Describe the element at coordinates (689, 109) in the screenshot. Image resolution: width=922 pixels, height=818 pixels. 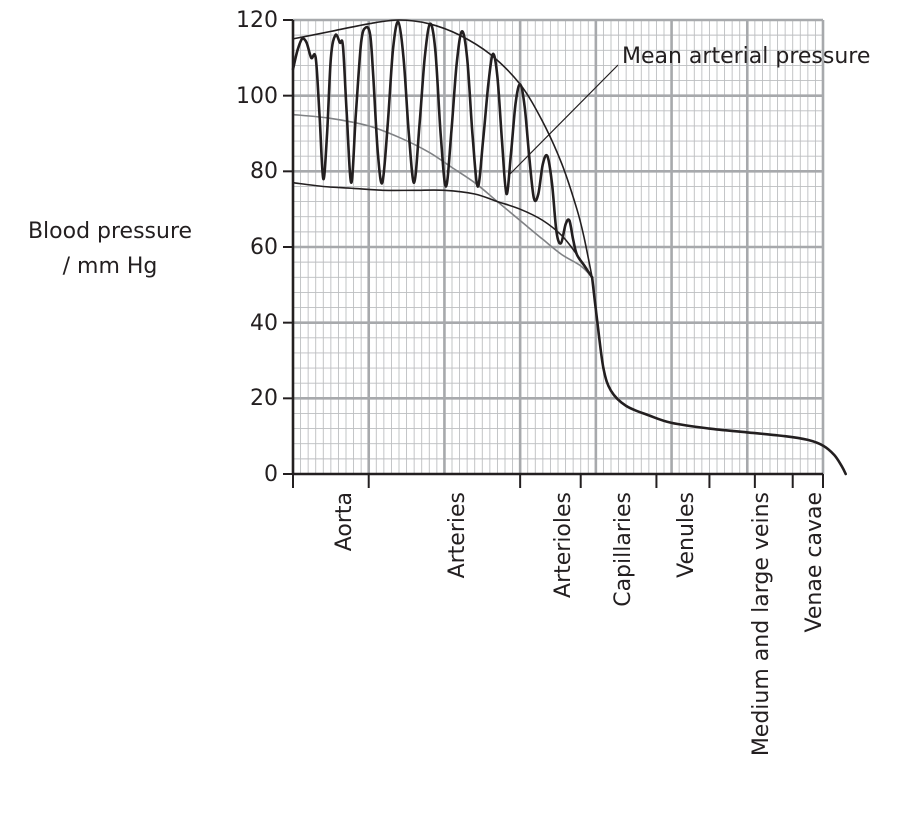
I see `annotation: Mean arterial pressure` at that location.